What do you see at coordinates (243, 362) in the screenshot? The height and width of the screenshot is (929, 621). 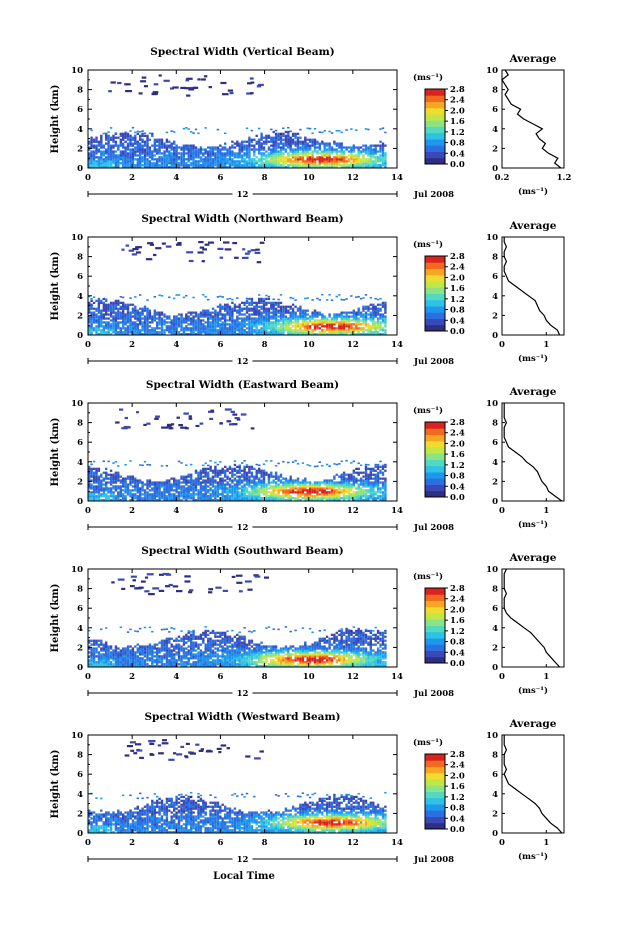 I see `day-marker: 12` at bounding box center [243, 362].